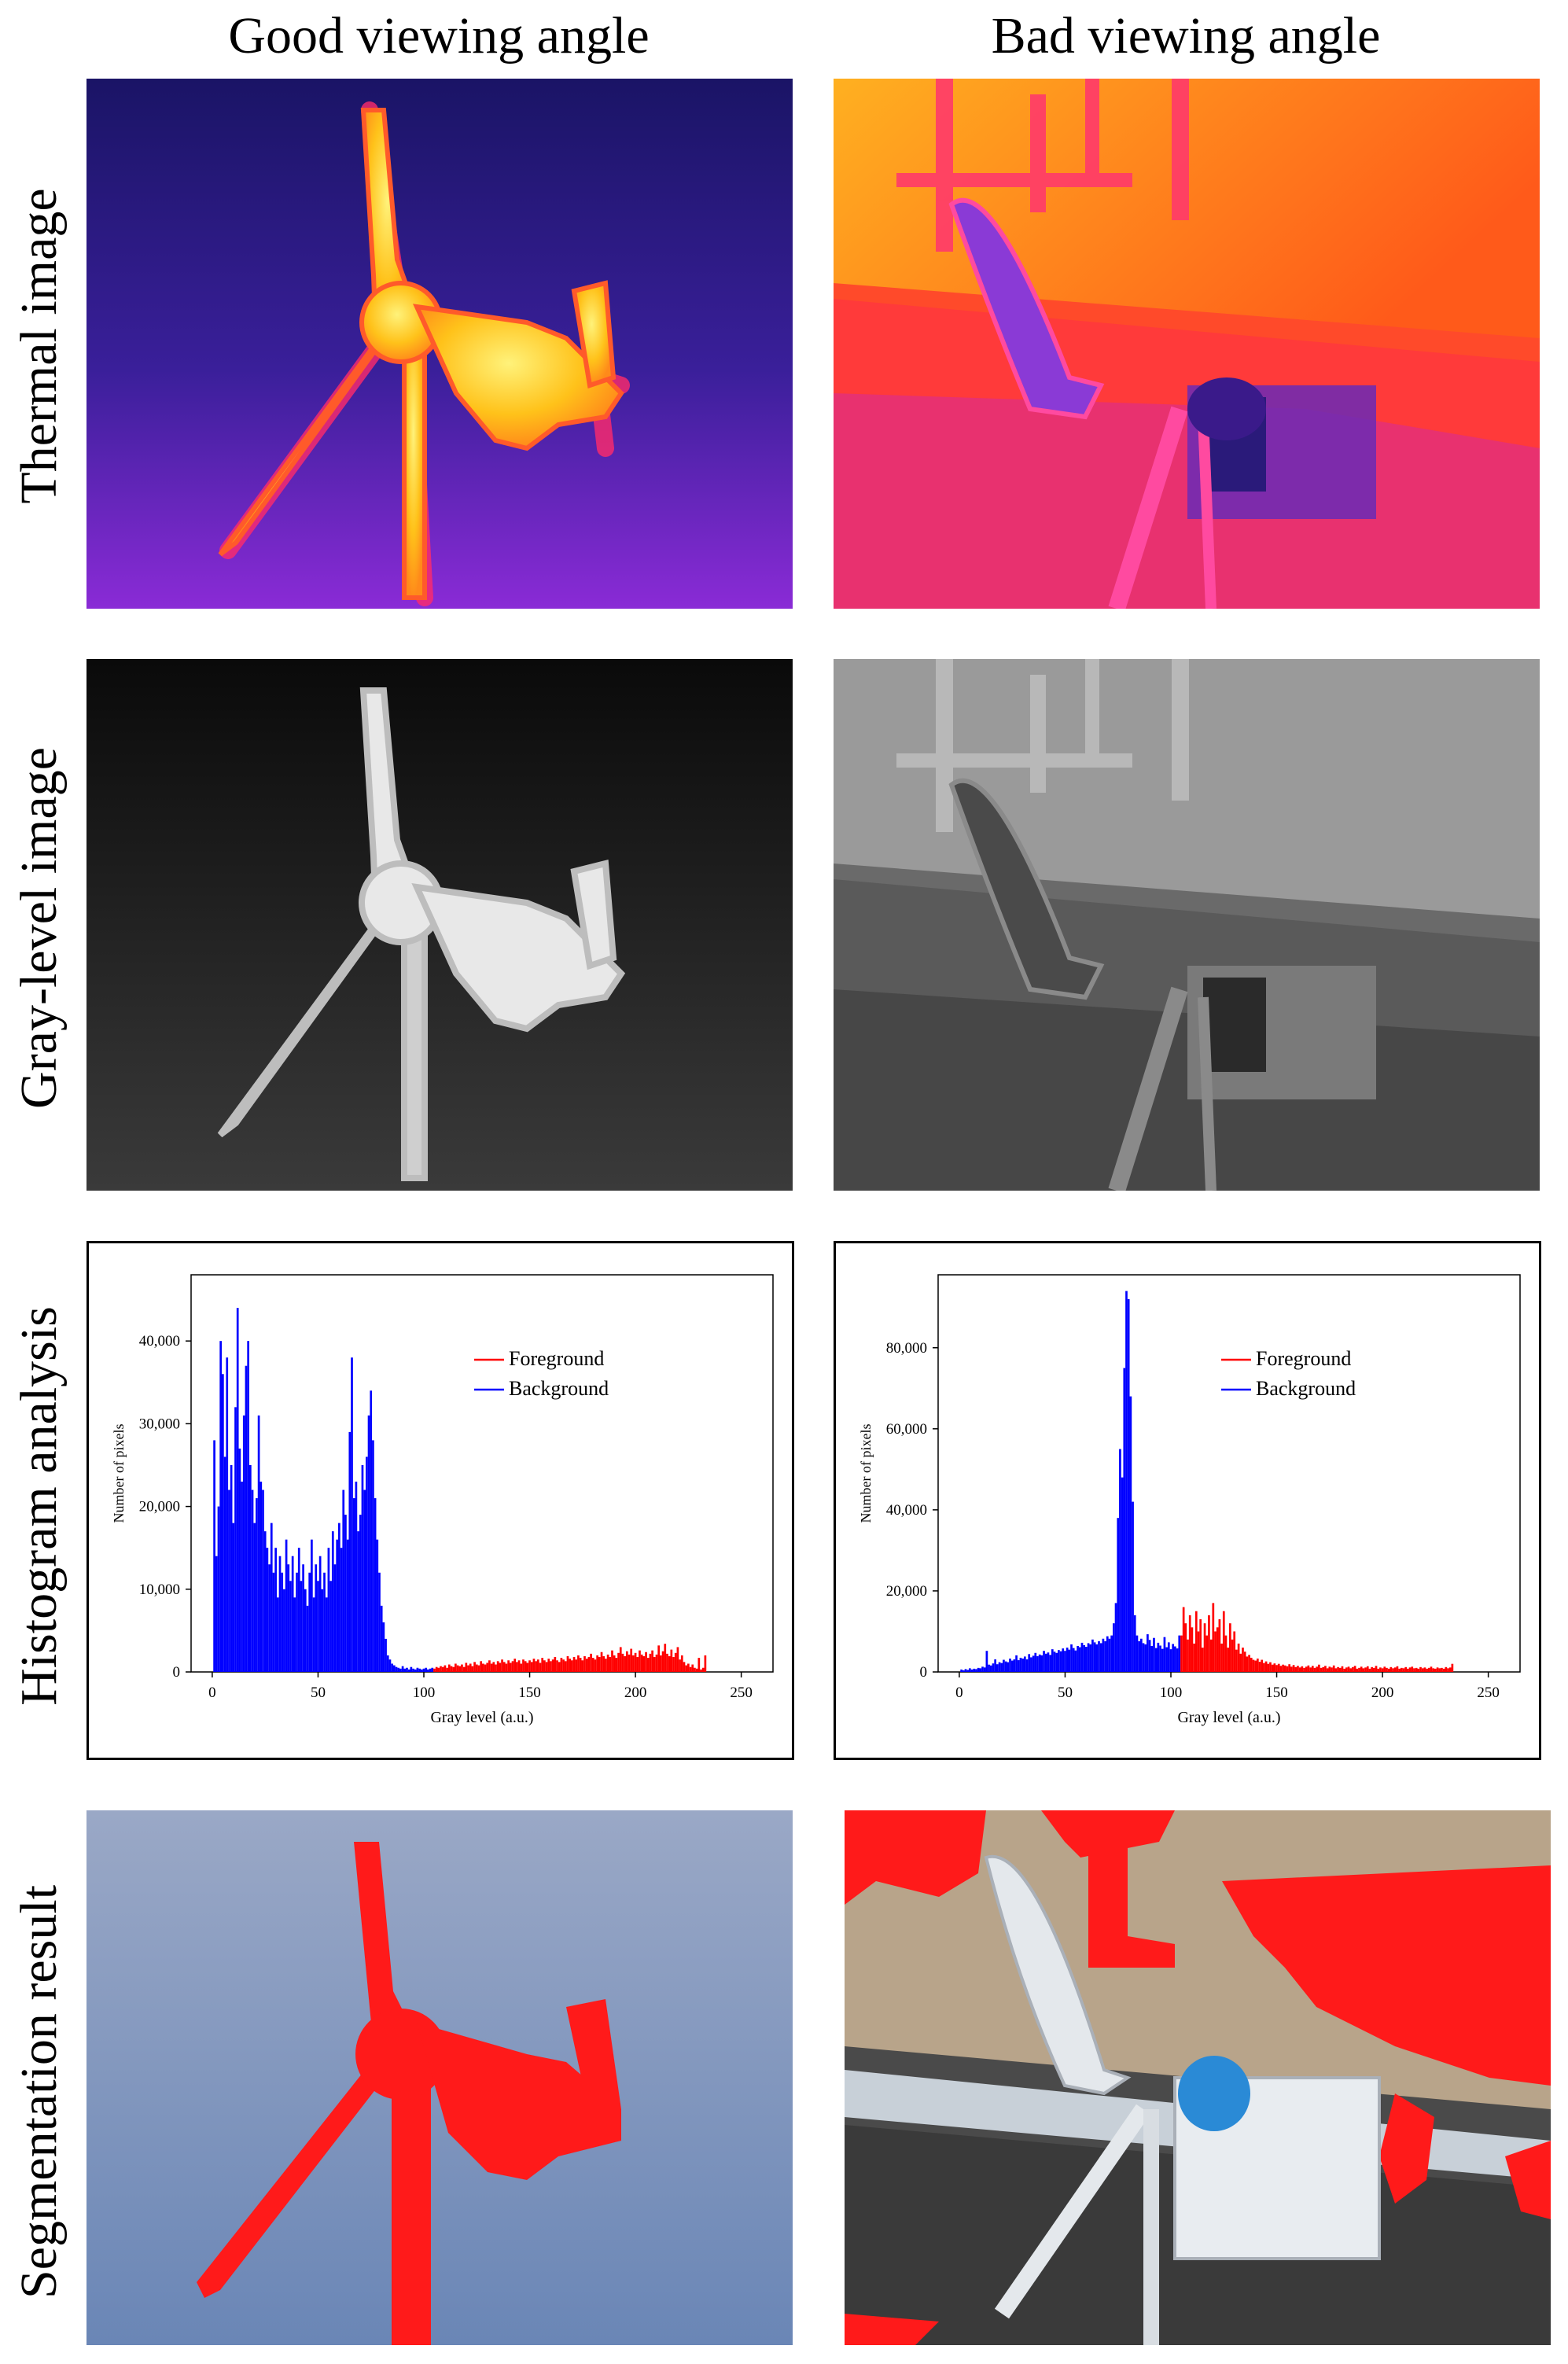  I want to click on y-tick-label: 0, so click(924, 1672).